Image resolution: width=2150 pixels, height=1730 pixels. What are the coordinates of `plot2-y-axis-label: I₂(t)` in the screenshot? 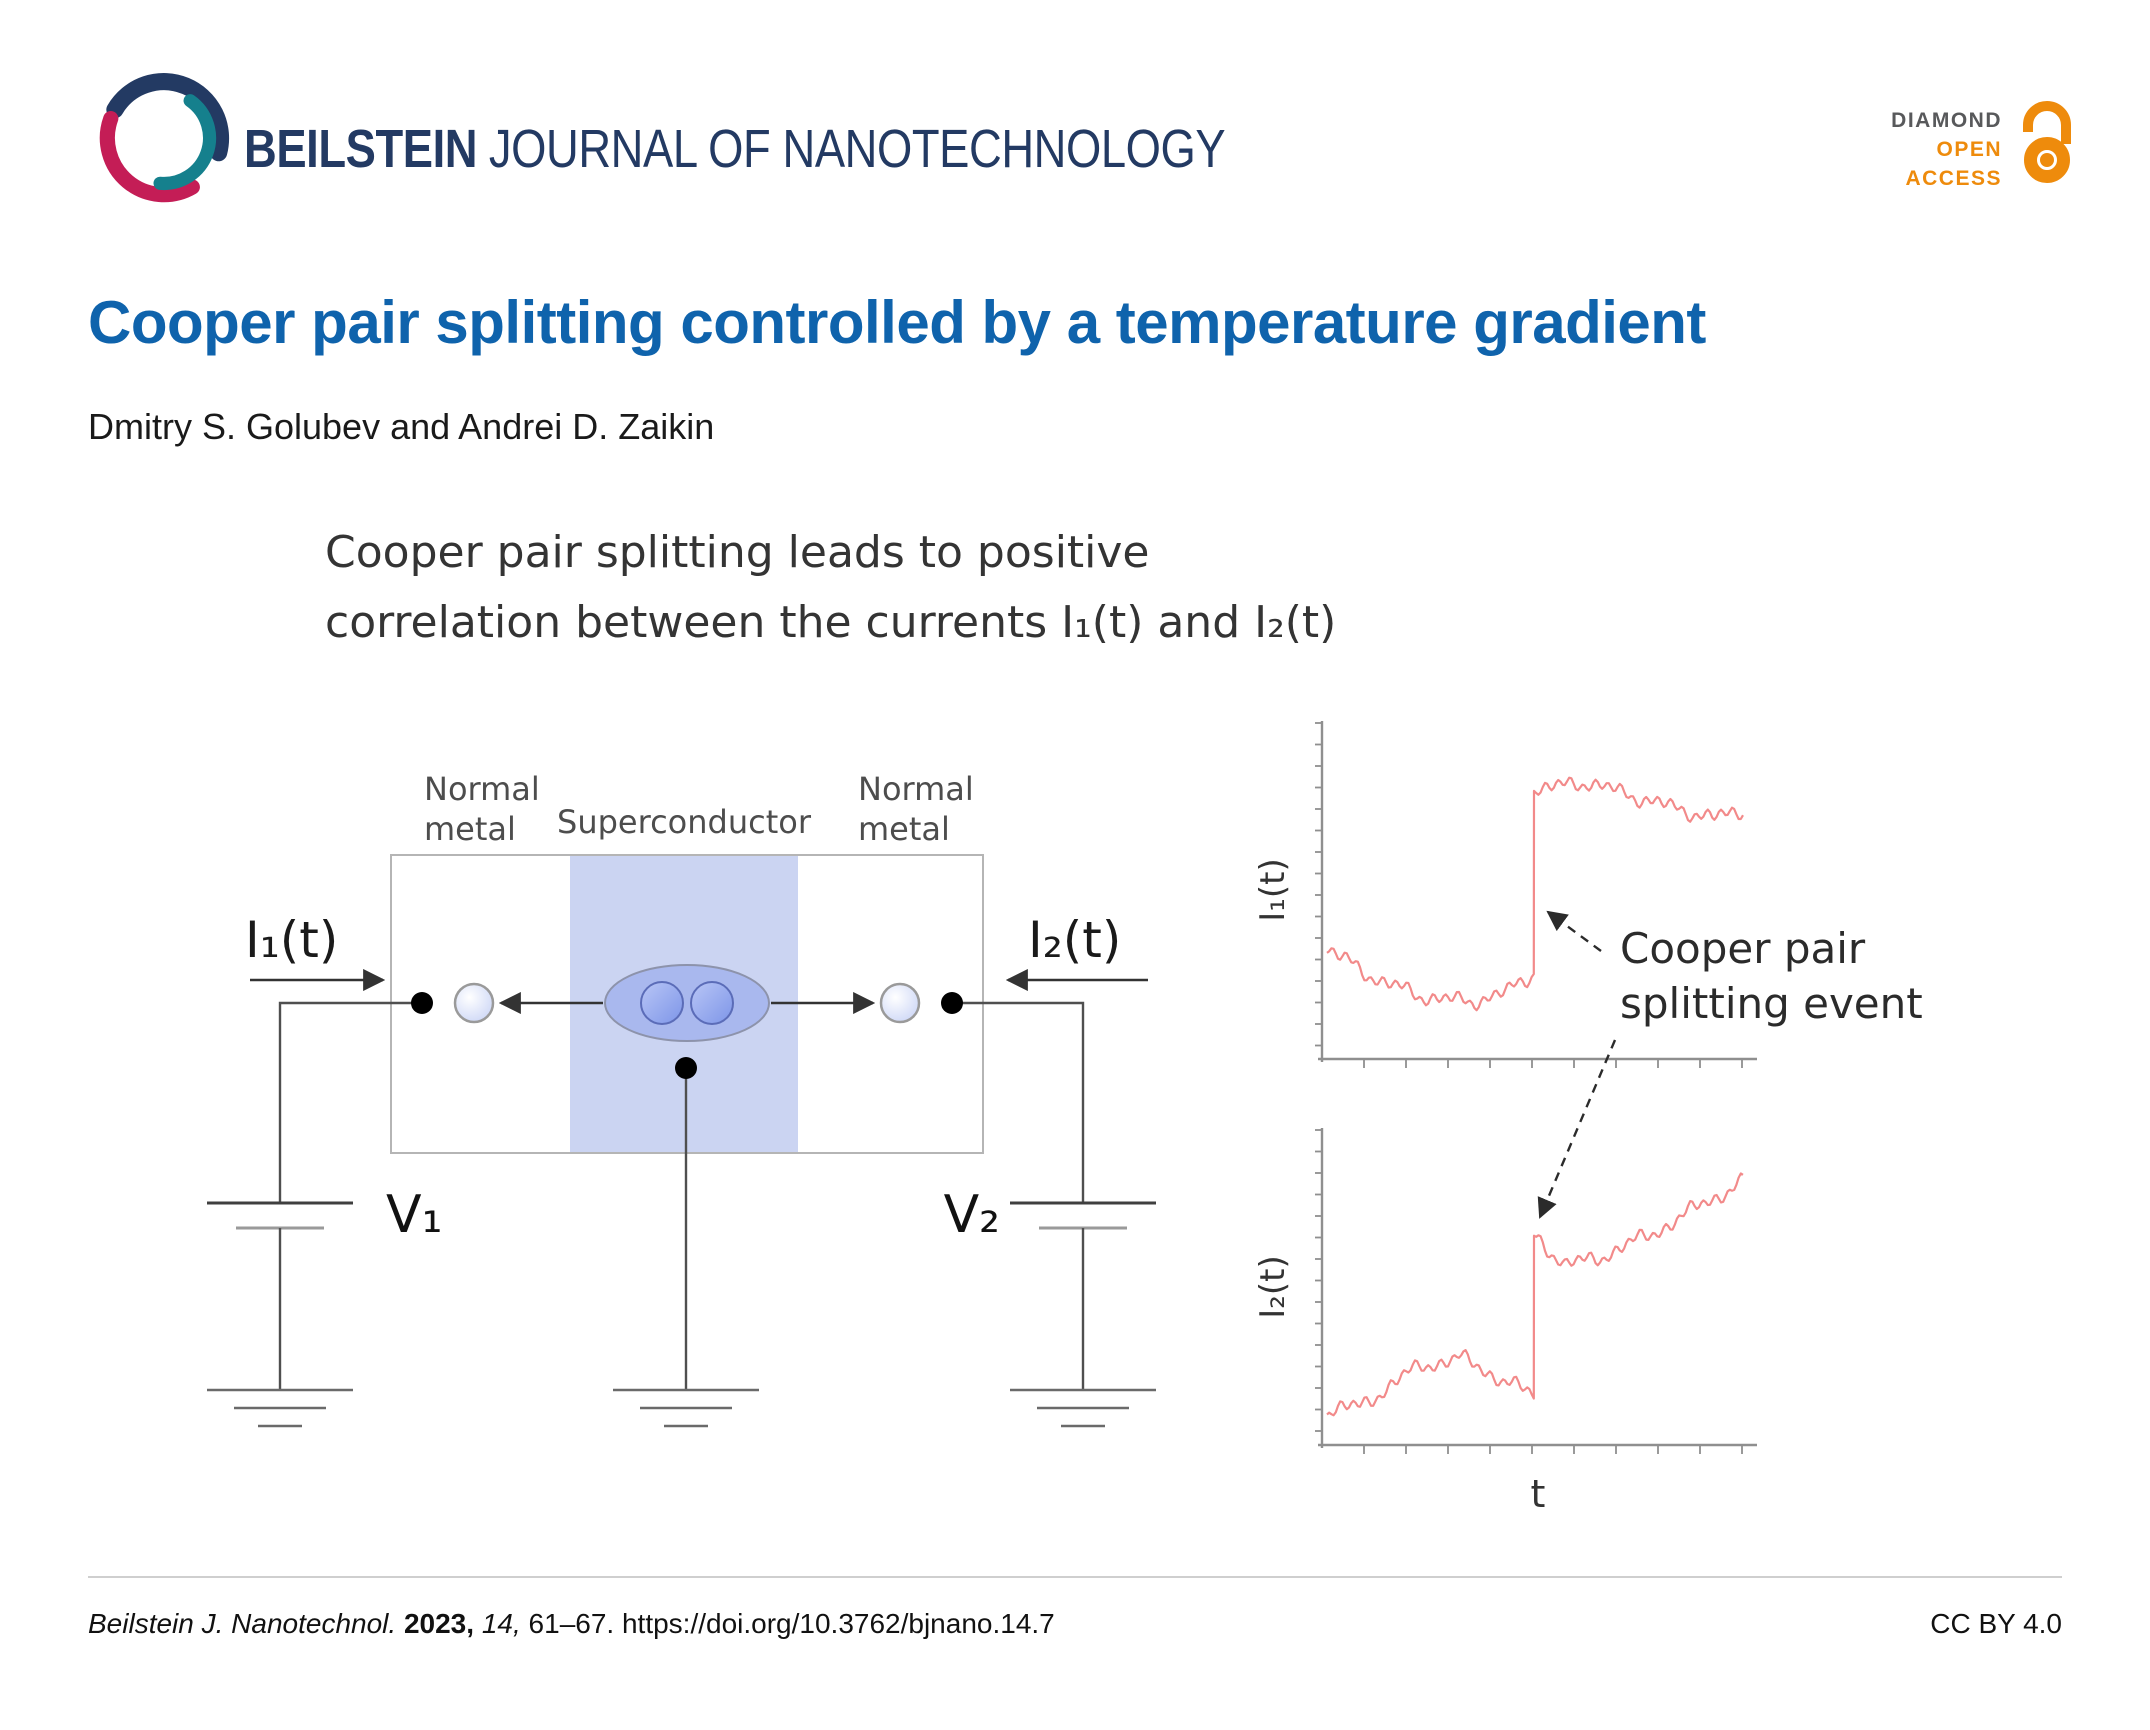 It's located at (1273, 1287).